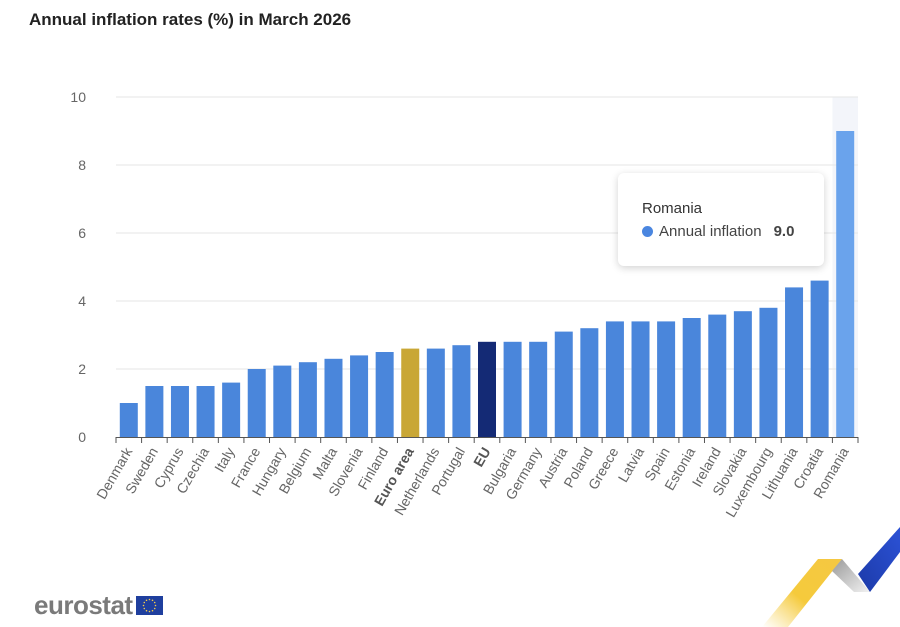 Image resolution: width=900 pixels, height=627 pixels. What do you see at coordinates (831, 577) in the screenshot?
I see `decorative-ribbon-graphic` at bounding box center [831, 577].